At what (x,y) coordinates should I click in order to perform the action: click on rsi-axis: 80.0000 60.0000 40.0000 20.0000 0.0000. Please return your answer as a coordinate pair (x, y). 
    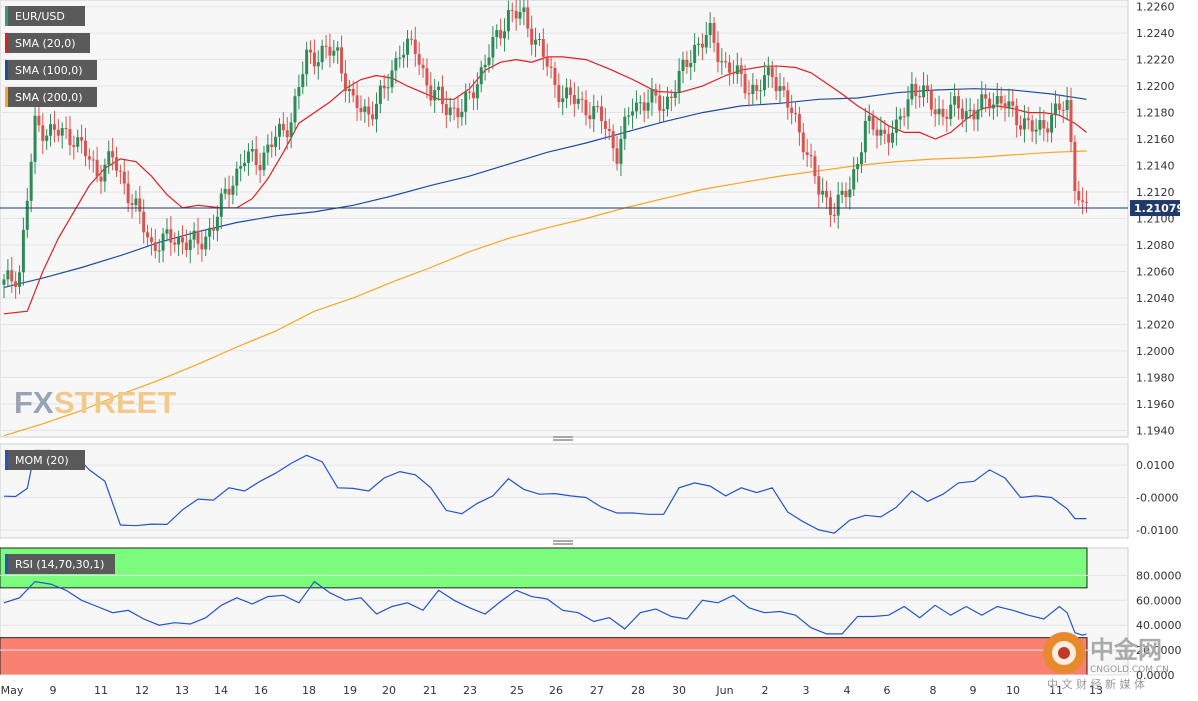
    Looking at the image, I should click on (1159, 625).